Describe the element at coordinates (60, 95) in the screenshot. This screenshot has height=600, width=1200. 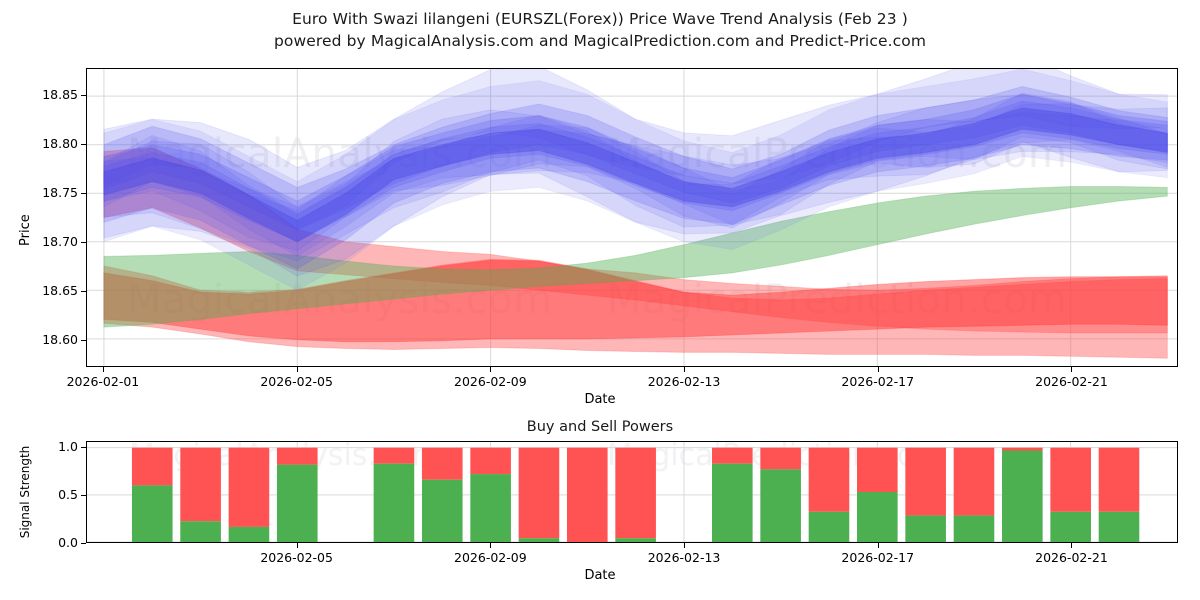
I see `price-y-tick-label: 18.85` at that location.